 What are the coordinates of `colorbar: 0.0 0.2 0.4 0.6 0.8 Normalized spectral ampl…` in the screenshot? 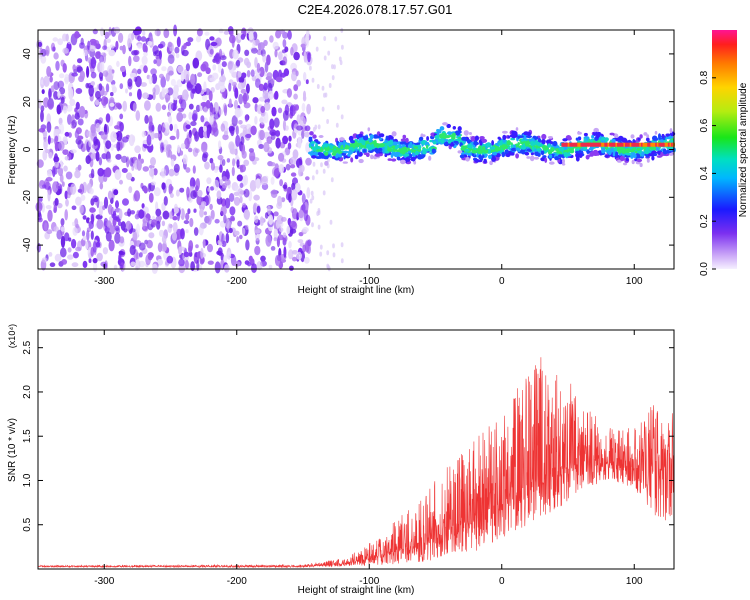 It's located at (724, 153).